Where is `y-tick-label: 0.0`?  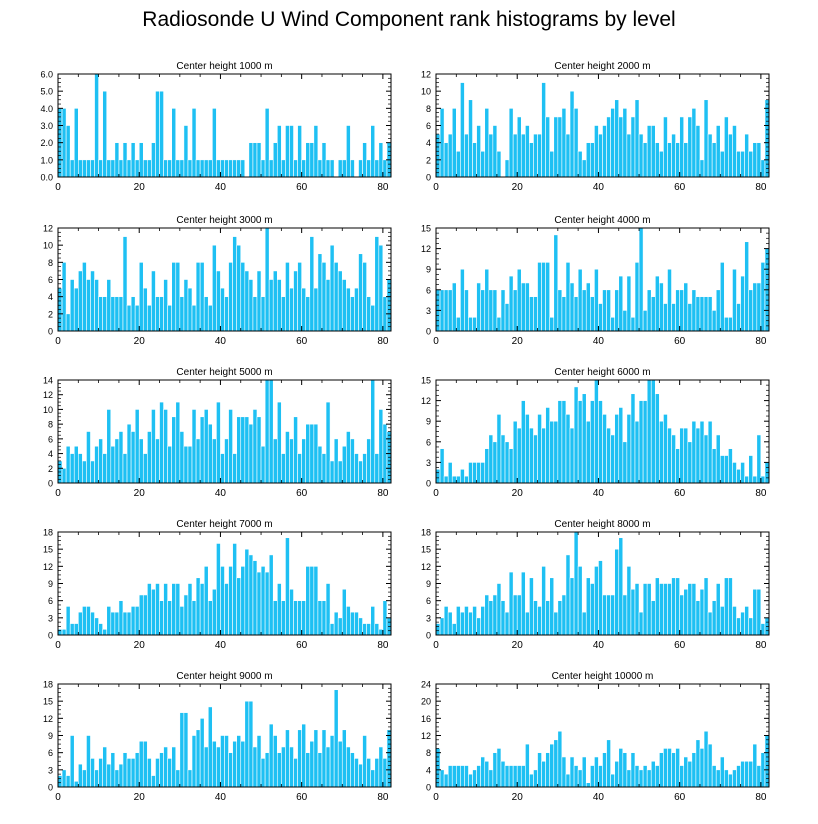
y-tick-label: 0.0 is located at coordinates (46, 178).